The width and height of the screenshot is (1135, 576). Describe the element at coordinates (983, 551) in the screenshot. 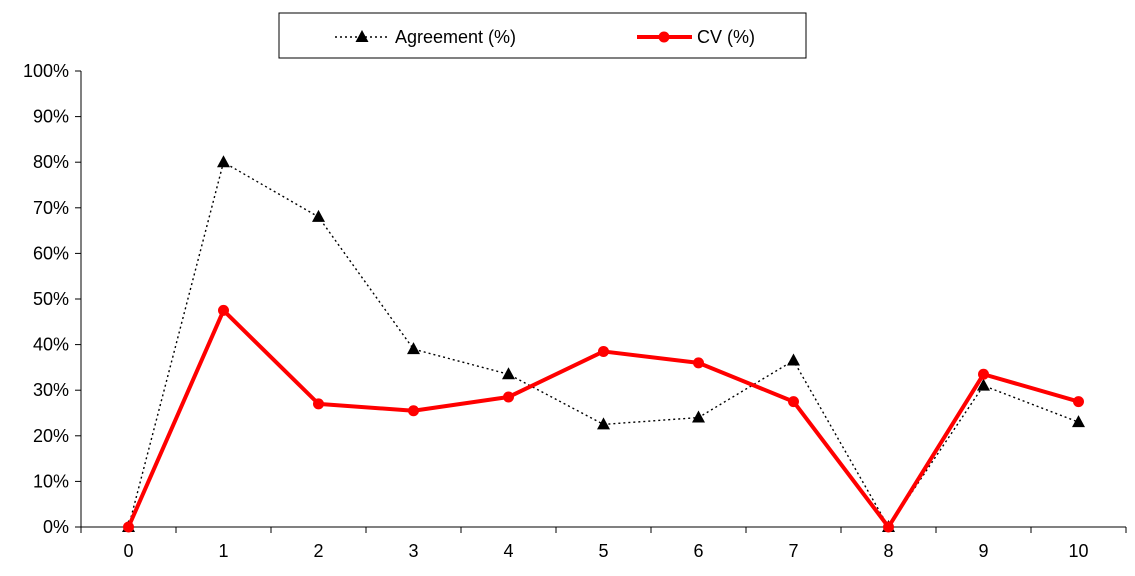

I see `x-tick-label: 9` at that location.